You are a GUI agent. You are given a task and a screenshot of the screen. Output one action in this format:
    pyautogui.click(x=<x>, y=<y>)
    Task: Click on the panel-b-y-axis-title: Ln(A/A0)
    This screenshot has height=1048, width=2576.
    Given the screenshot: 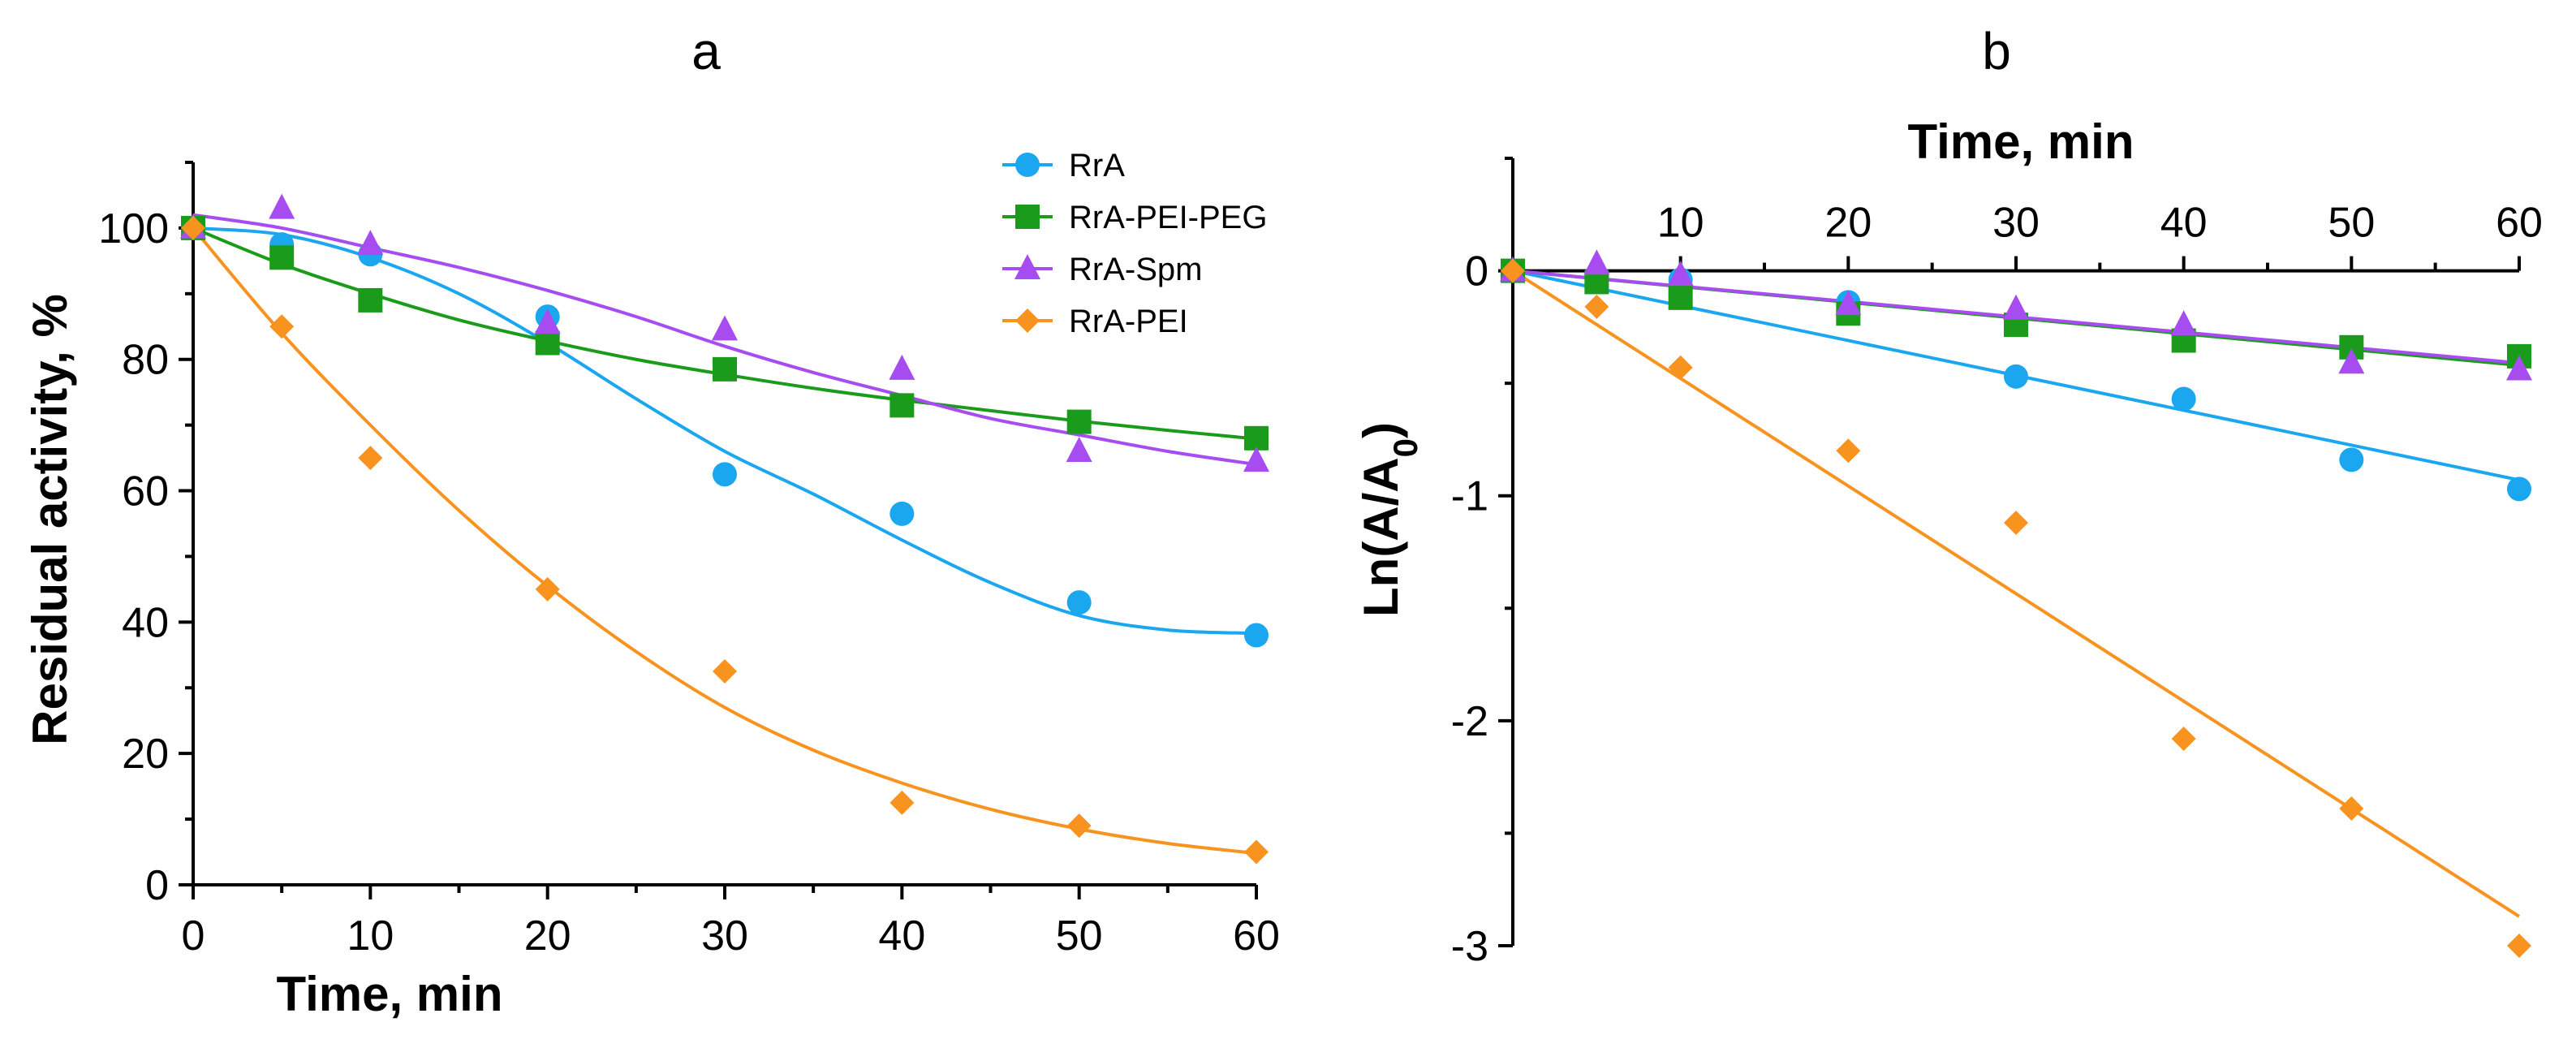 What is the action you would take?
    pyautogui.click(x=1389, y=519)
    